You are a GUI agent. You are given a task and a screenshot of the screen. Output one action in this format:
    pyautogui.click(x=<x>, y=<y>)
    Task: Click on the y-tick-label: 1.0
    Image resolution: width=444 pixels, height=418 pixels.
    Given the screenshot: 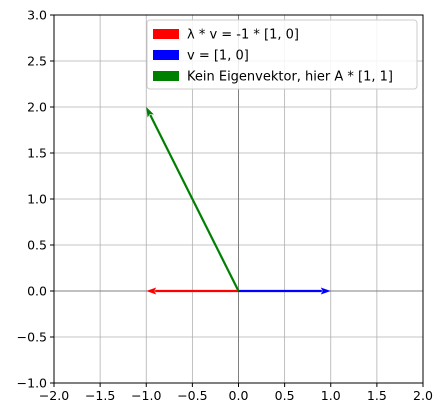 What is the action you would take?
    pyautogui.click(x=37, y=199)
    